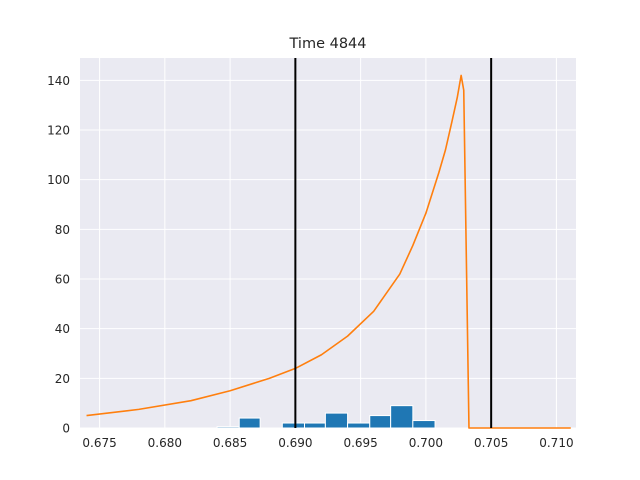 The image size is (640, 480). I want to click on x-tick-label: 0.680, so click(165, 443).